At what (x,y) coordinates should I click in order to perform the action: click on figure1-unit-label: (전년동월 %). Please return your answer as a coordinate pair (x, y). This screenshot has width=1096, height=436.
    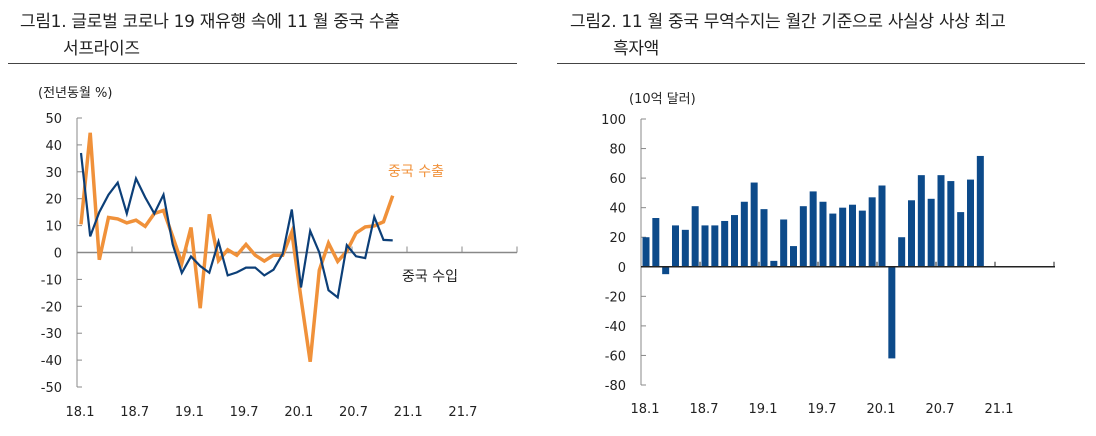
    Looking at the image, I should click on (75, 93).